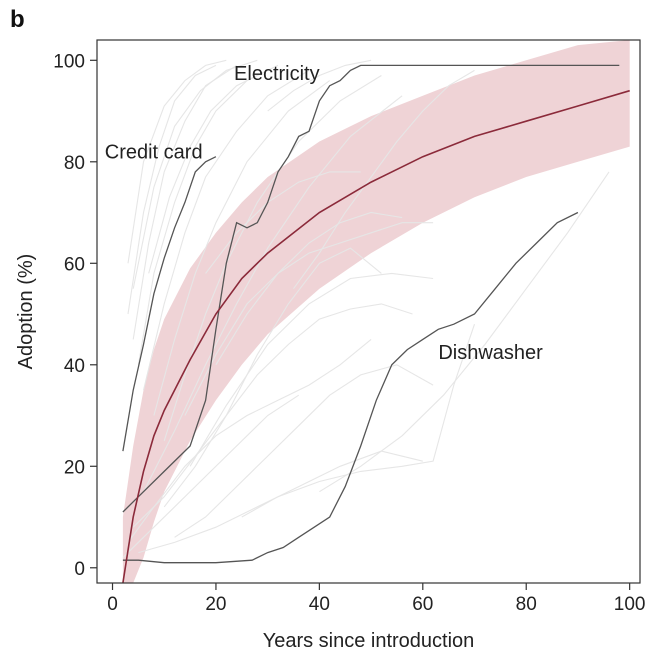 The height and width of the screenshot is (658, 649). What do you see at coordinates (74, 264) in the screenshot?
I see `y-tick-label: 60` at bounding box center [74, 264].